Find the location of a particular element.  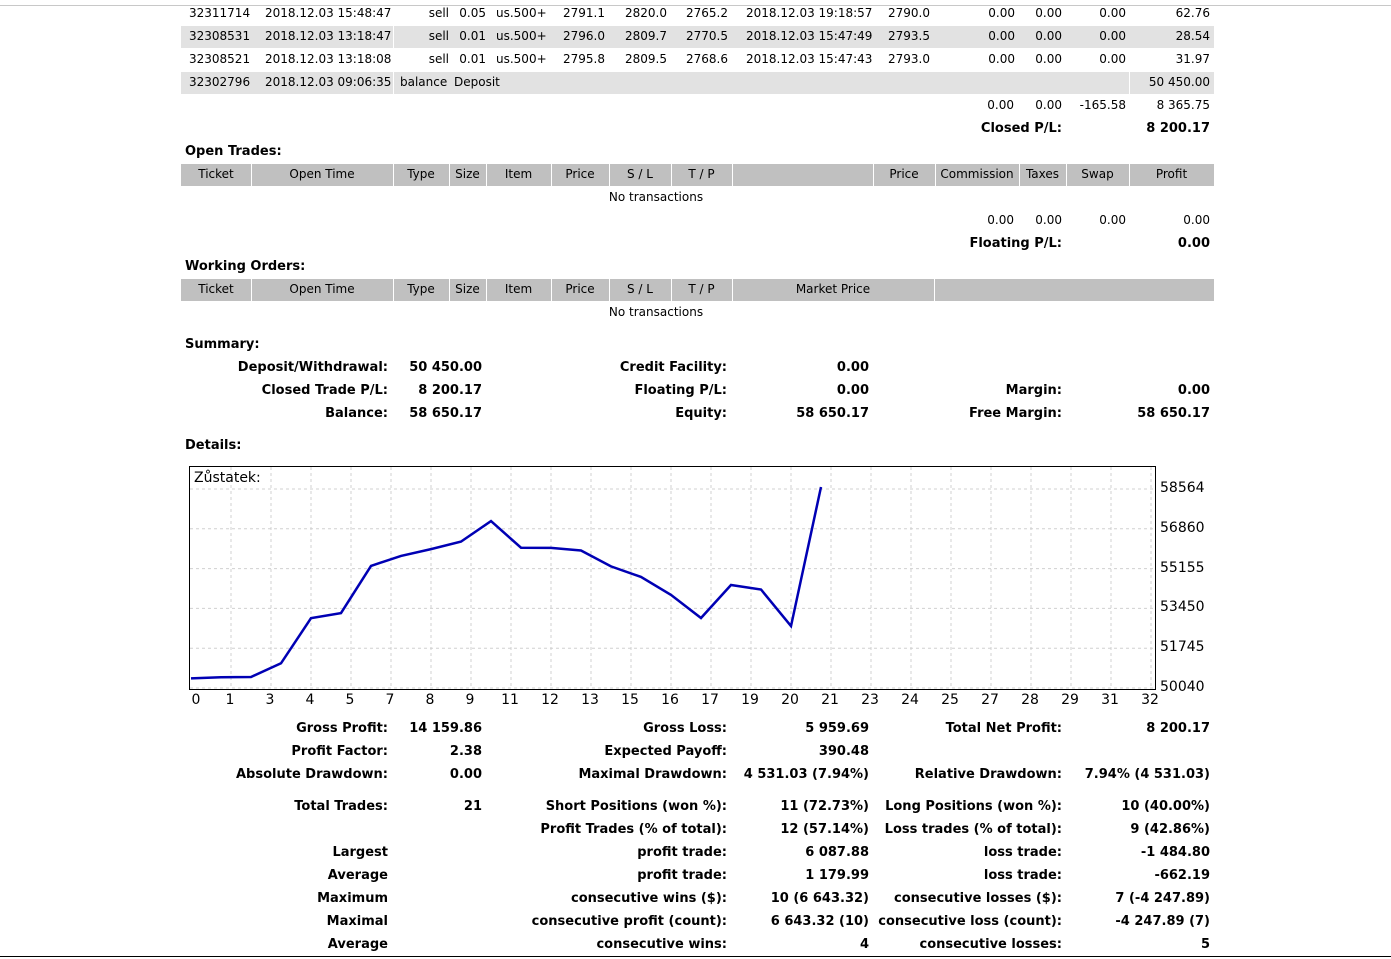

closed-sl: 2820.0 is located at coordinates (646, 13).